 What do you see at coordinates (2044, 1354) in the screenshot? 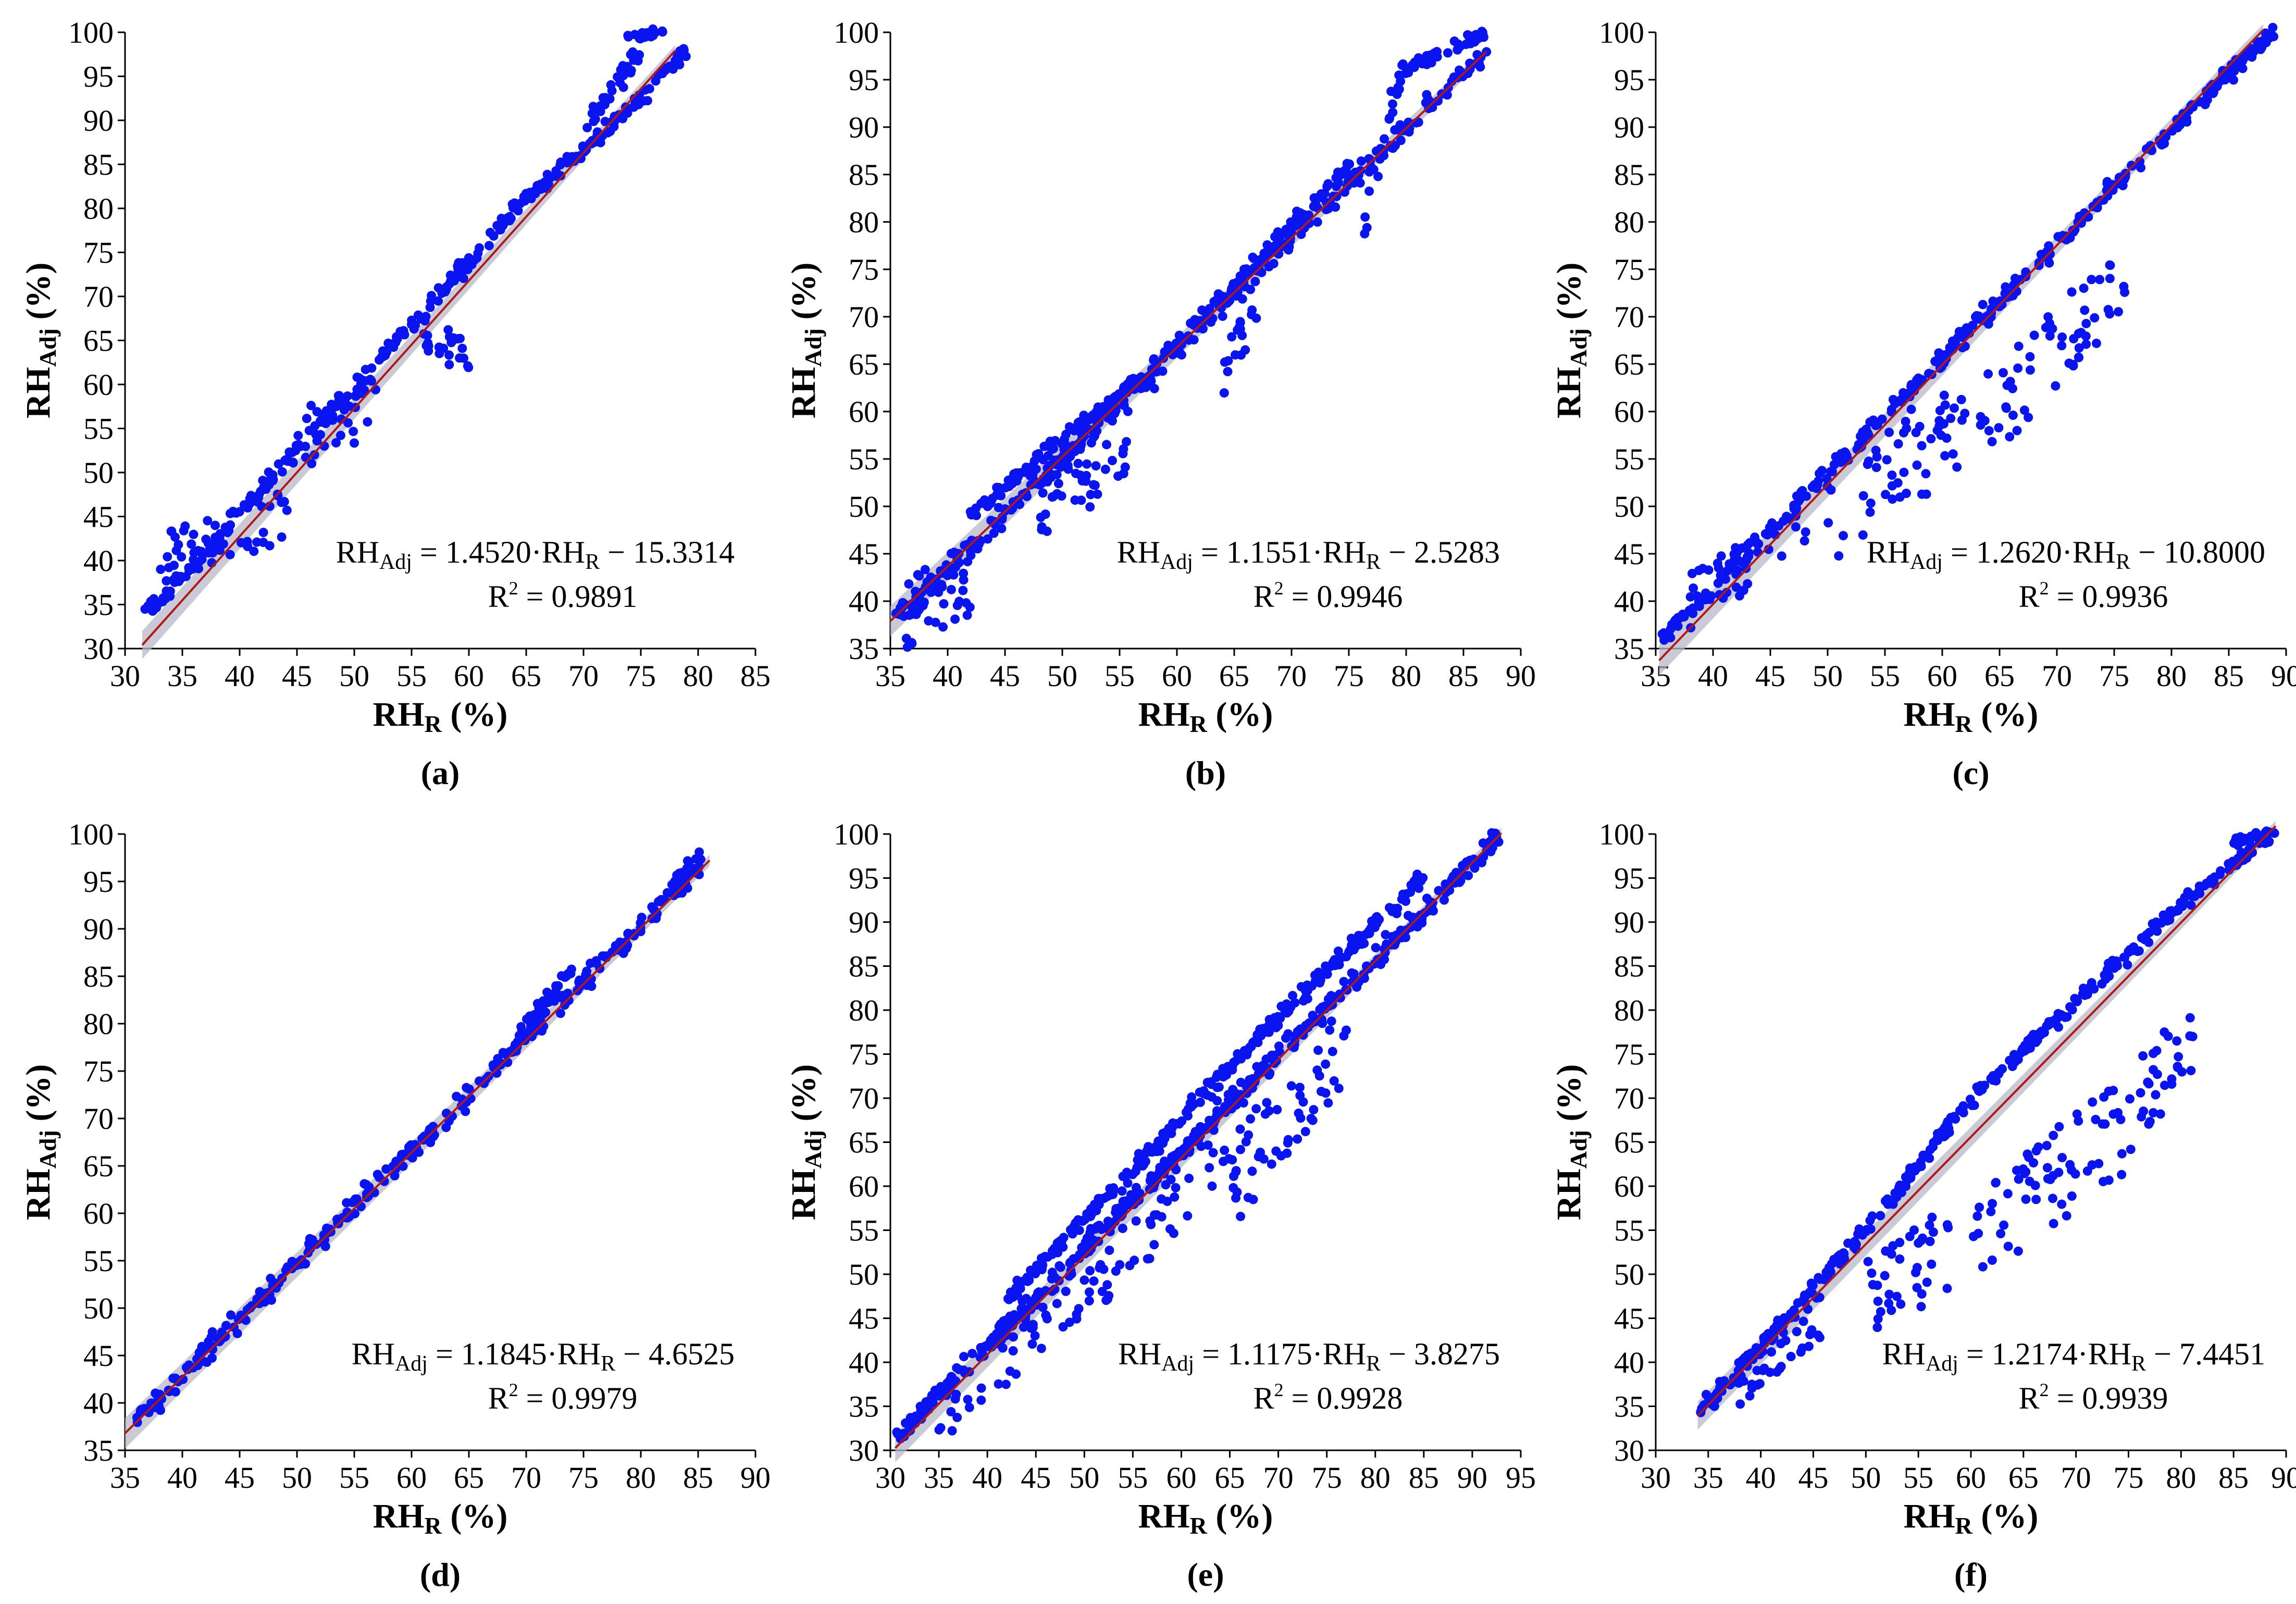
I see `equation-mid: = 1.2174·RH` at bounding box center [2044, 1354].